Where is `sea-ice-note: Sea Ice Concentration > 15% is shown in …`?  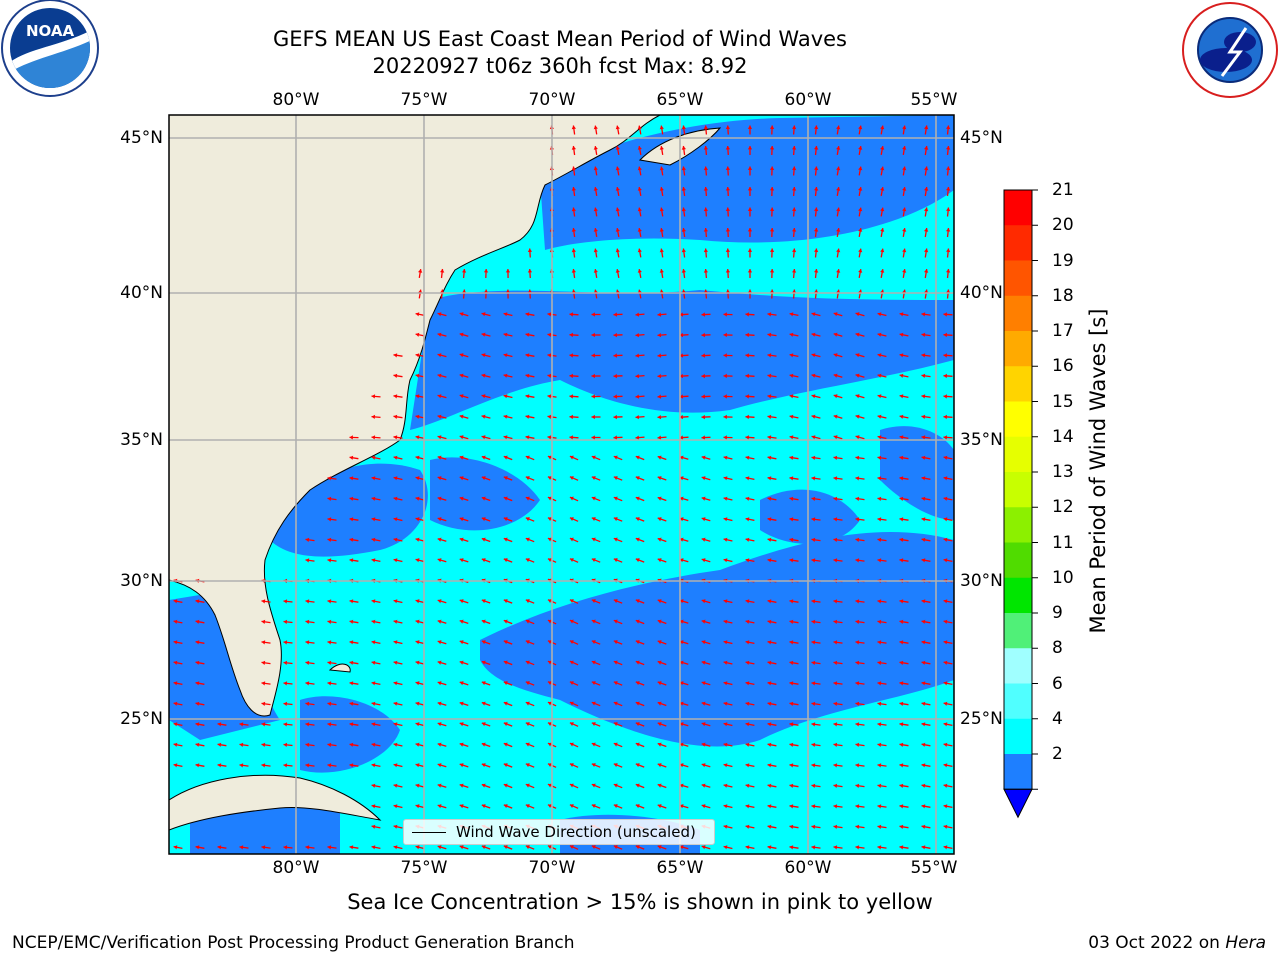 sea-ice-note: Sea Ice Concentration > 15% is shown in … is located at coordinates (640, 902).